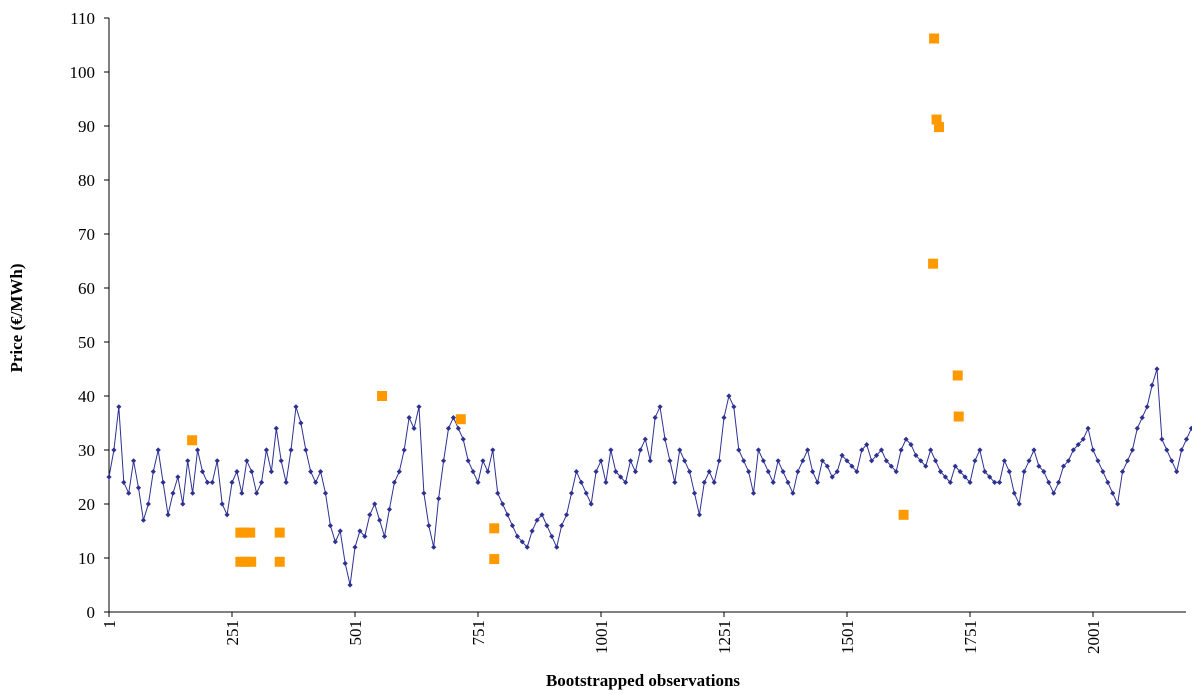 This screenshot has height=694, width=1192. What do you see at coordinates (109, 624) in the screenshot?
I see `x-tick-label: 1` at bounding box center [109, 624].